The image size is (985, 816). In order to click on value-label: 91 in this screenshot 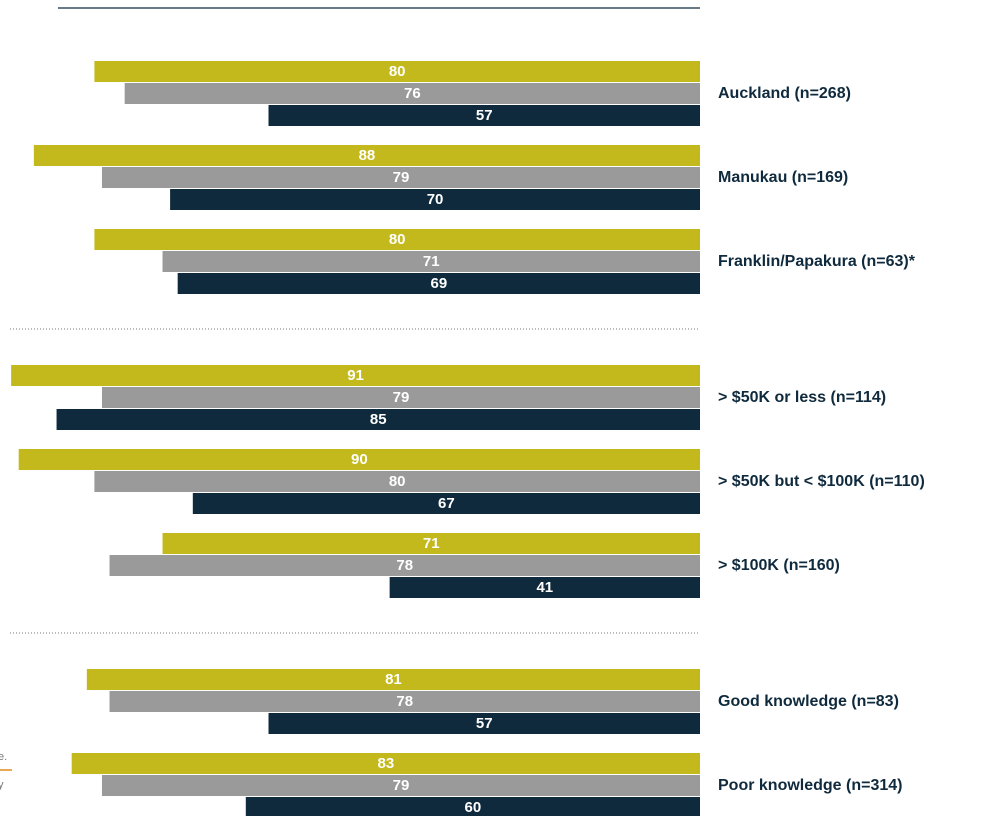, I will do `click(355, 375)`.